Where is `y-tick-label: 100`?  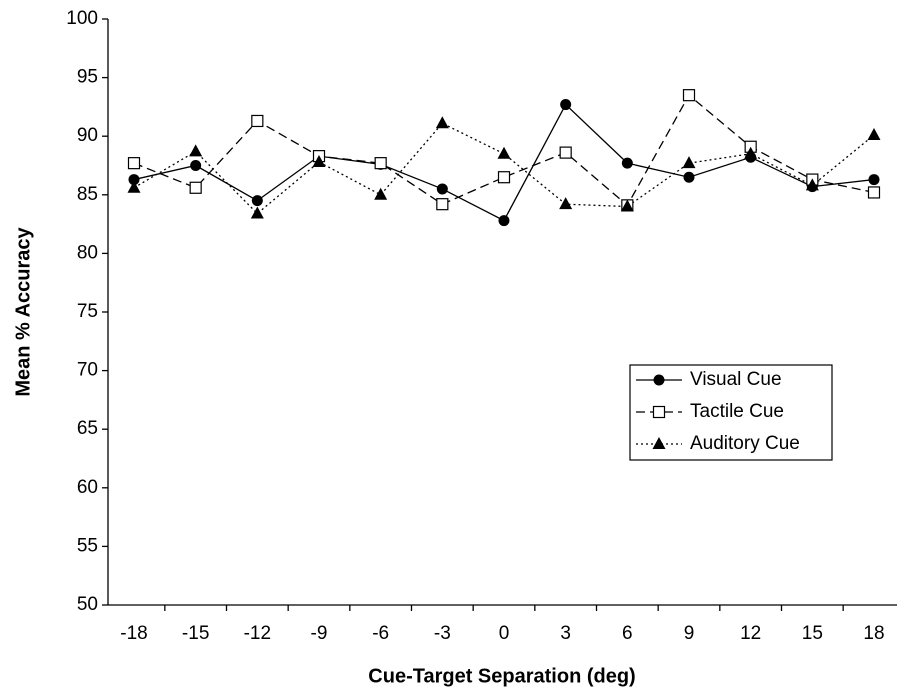
y-tick-label: 100 is located at coordinates (82, 18).